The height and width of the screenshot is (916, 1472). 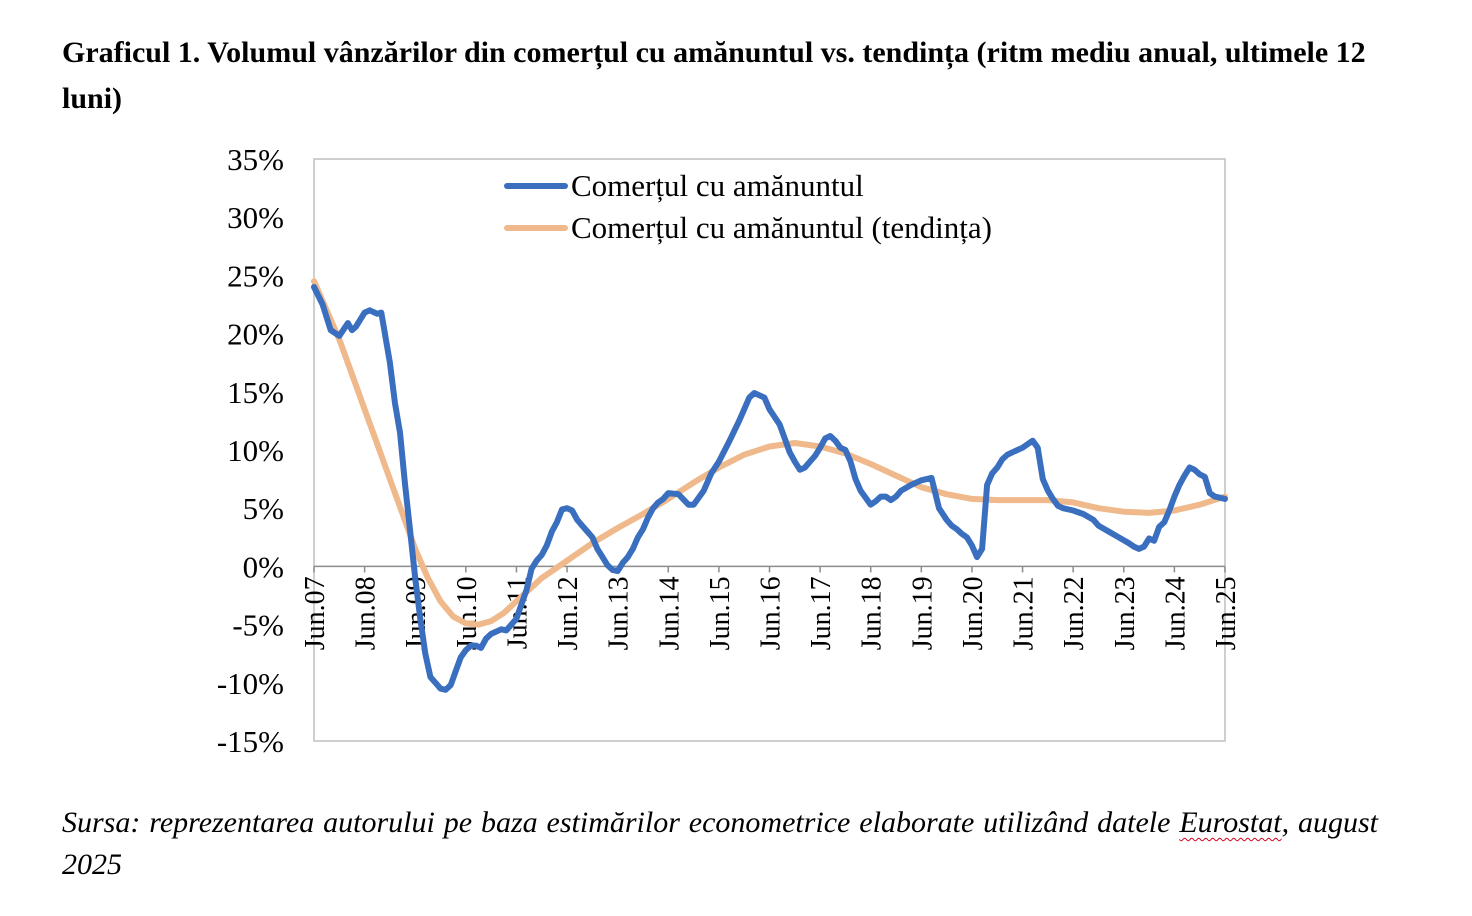 I want to click on y-tick-label: -10%, so click(x=250, y=683).